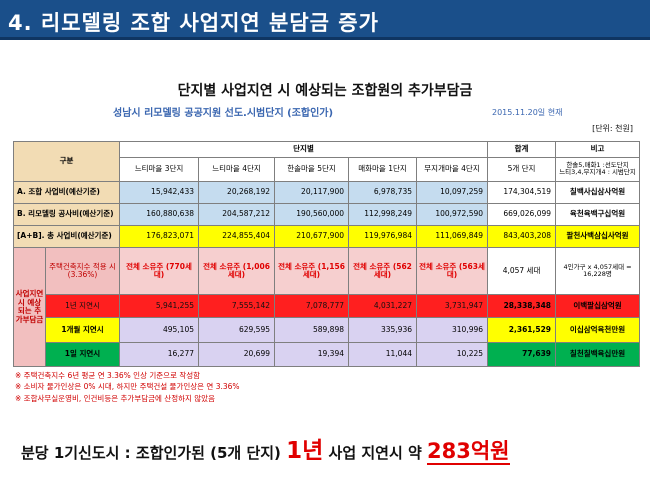  Describe the element at coordinates (522, 306) in the screenshot. I see `cell-total: 28,338,348` at that location.